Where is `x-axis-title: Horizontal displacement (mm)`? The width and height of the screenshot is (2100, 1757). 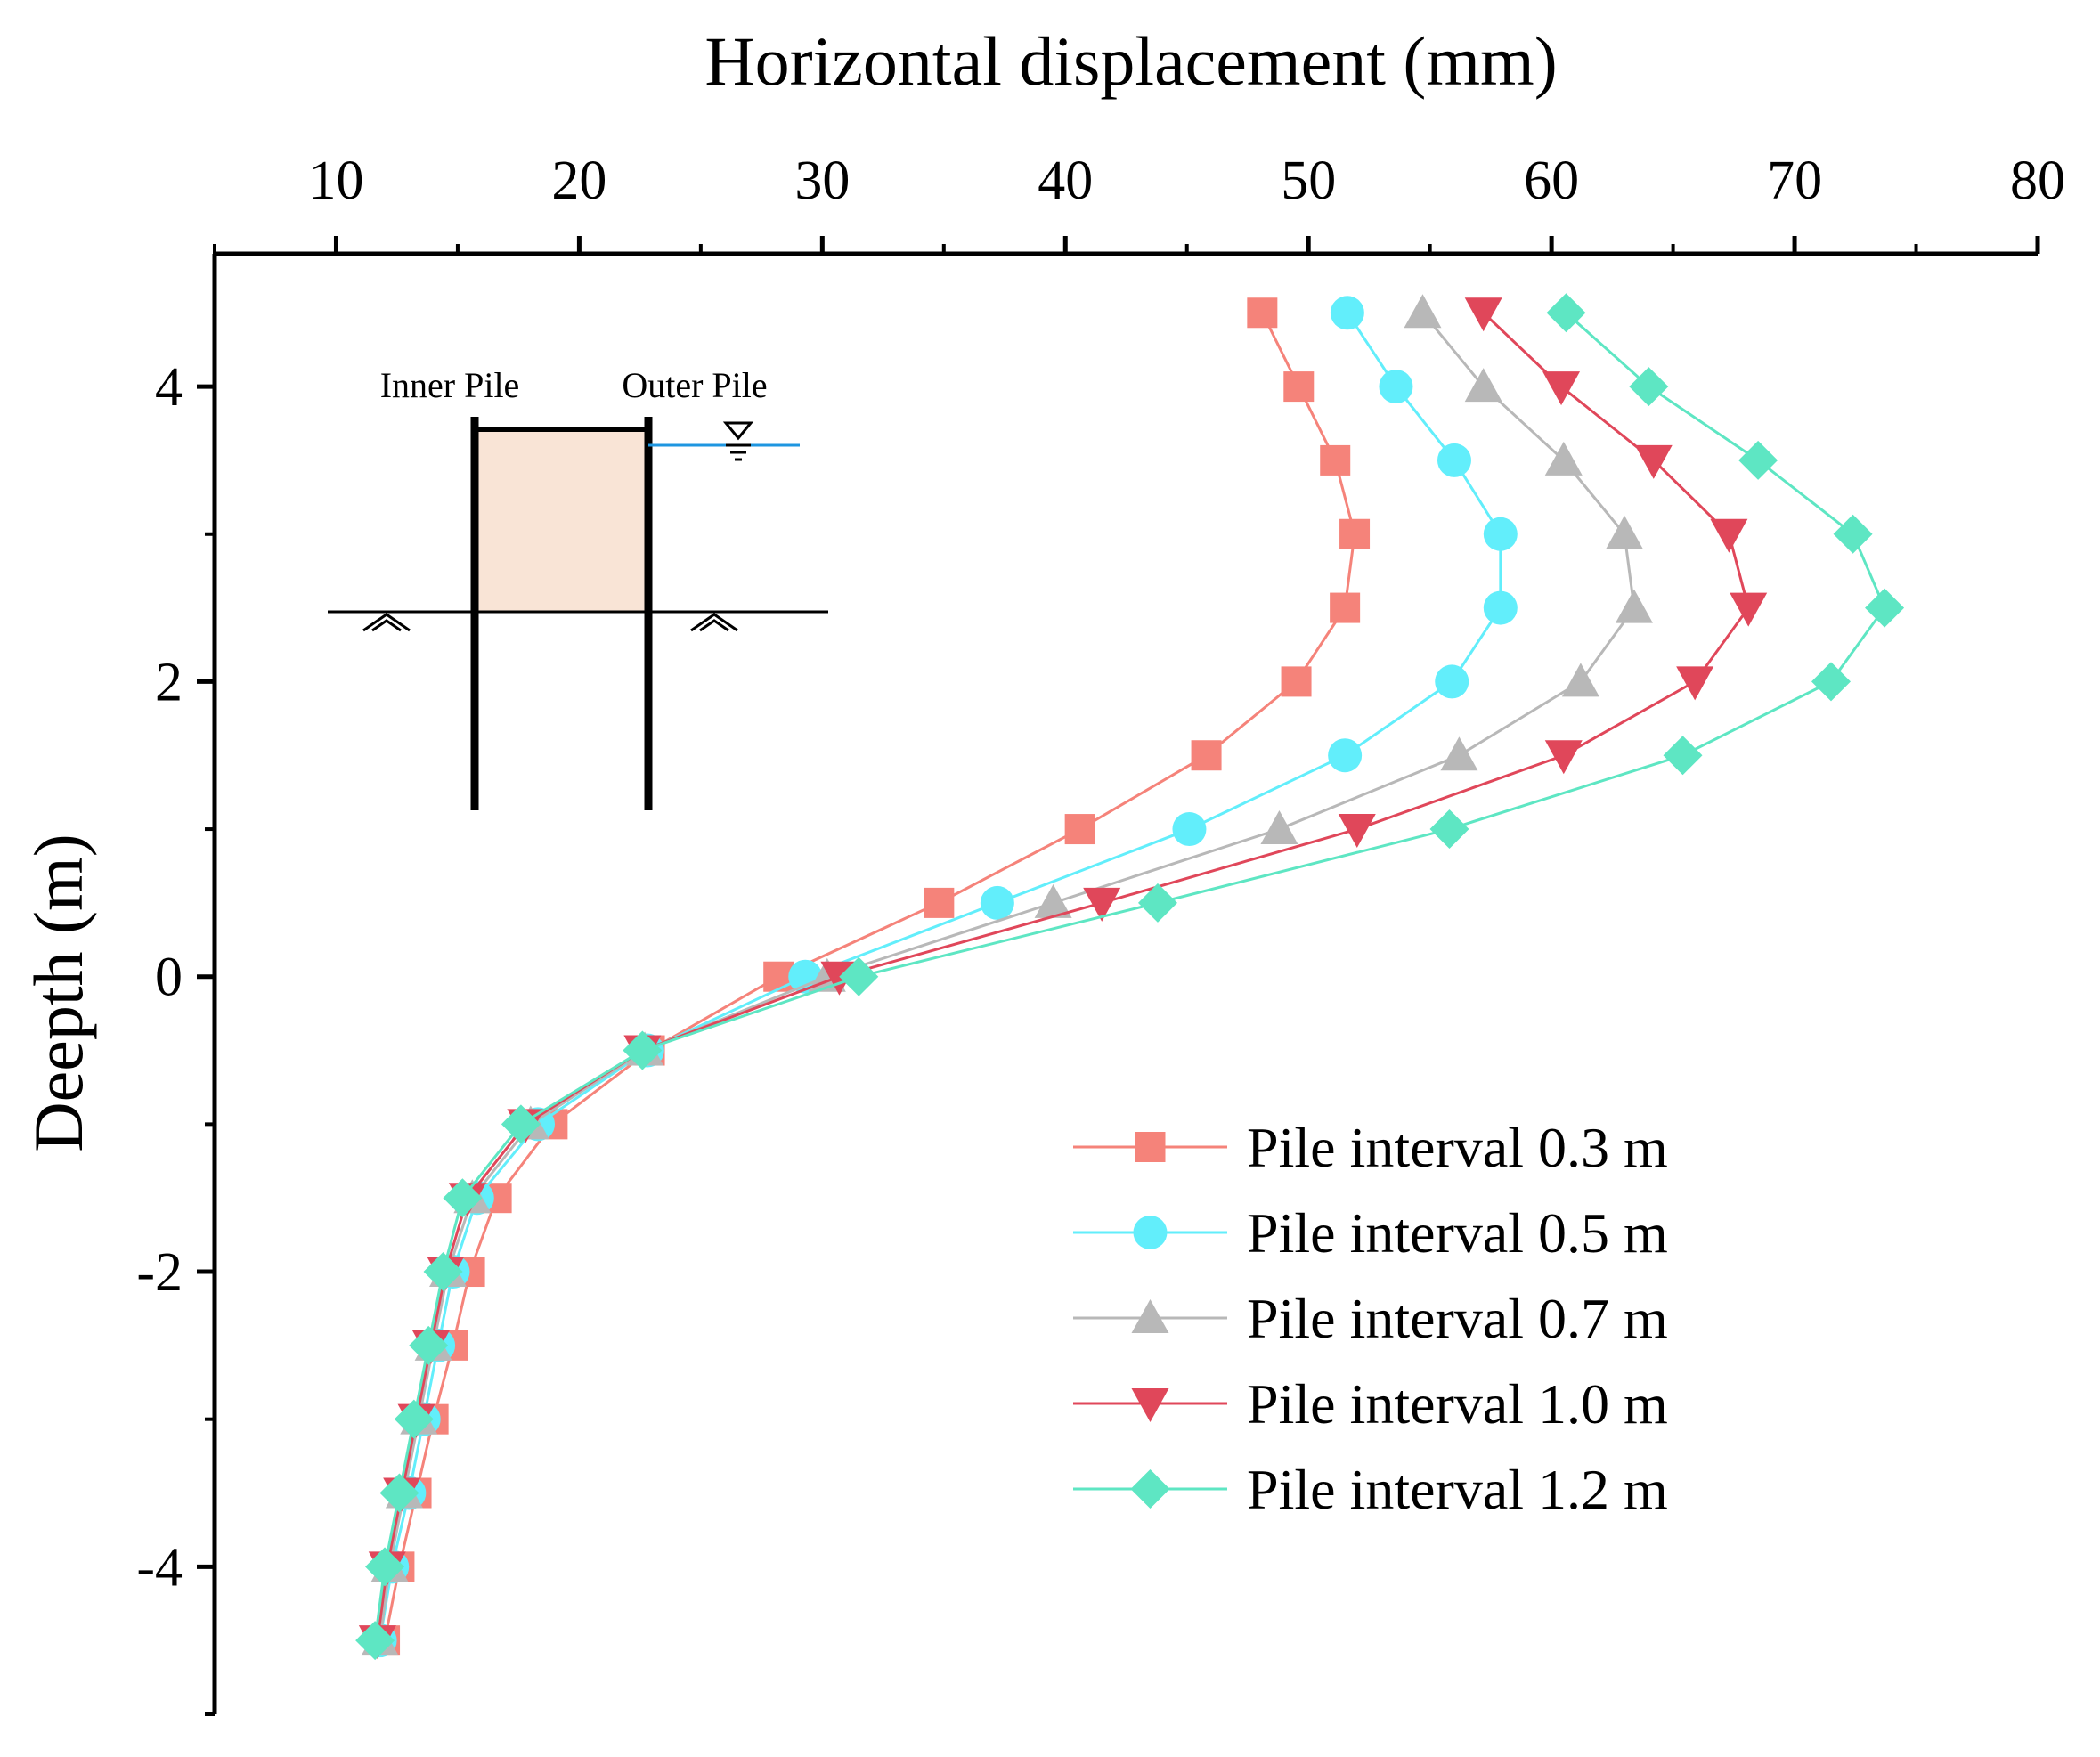
x-axis-title: Horizontal displacement (mm) is located at coordinates (1130, 61).